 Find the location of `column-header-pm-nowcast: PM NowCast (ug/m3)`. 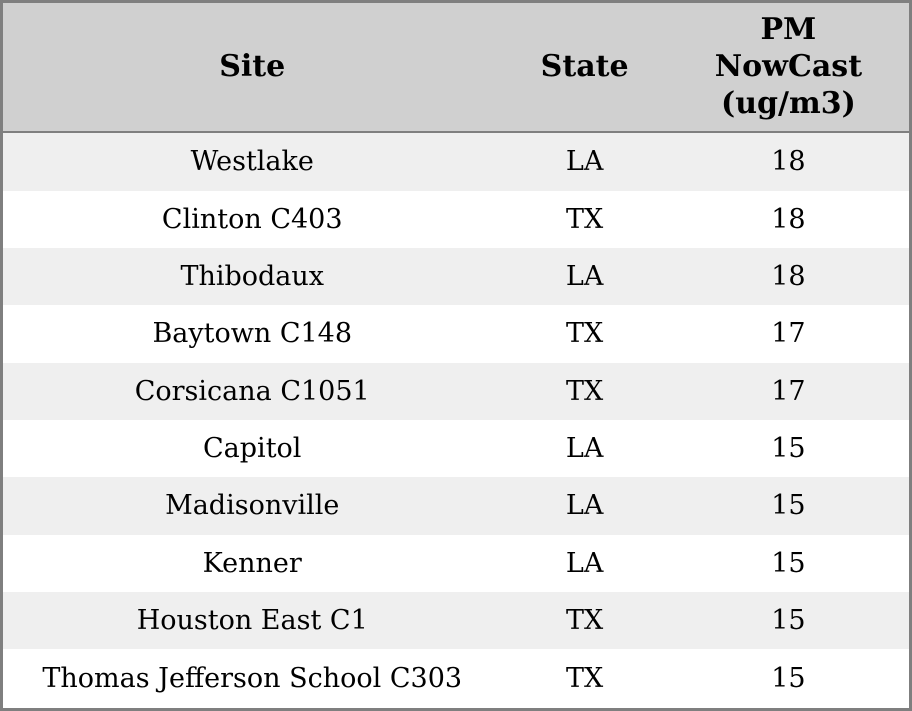

column-header-pm-nowcast: PM NowCast (ug/m3) is located at coordinates (789, 67).